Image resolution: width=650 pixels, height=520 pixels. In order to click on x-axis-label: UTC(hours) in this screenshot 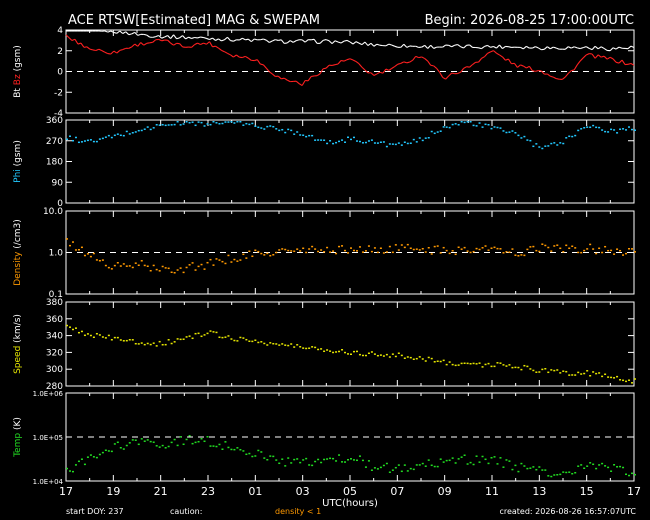, I will do `click(350, 503)`.